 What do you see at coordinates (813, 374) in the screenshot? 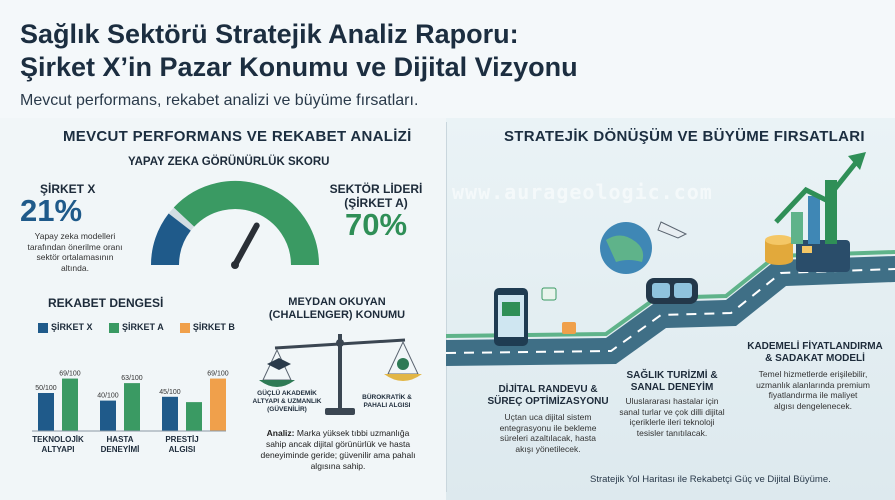
I see `step3-text-line-1: Temel hizmetlerde erişilebilir,` at bounding box center [813, 374].